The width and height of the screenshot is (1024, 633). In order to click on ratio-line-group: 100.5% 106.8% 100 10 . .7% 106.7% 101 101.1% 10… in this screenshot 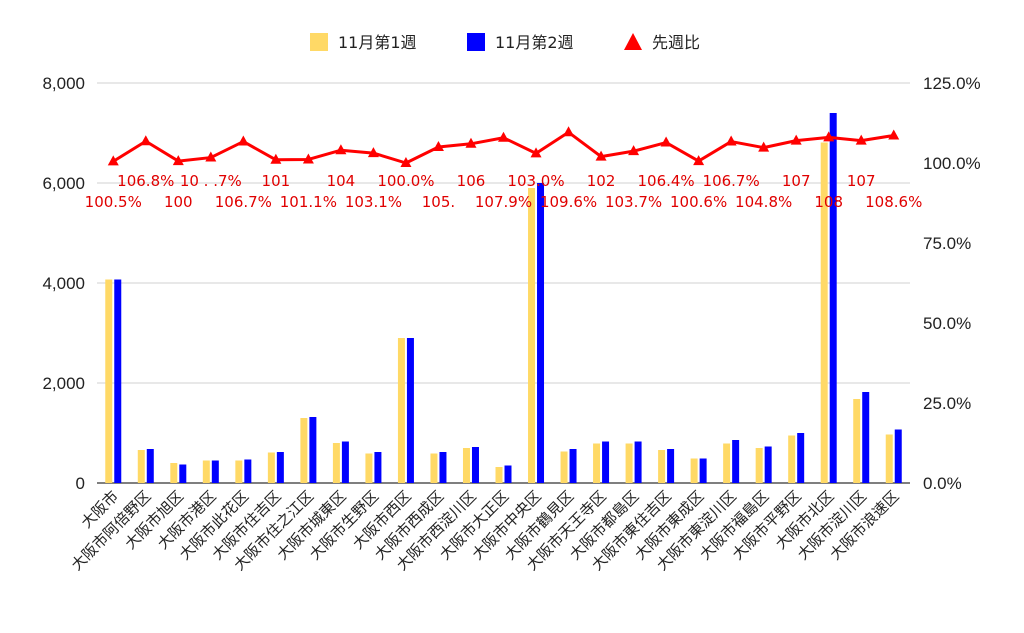, I will do `click(503, 168)`.